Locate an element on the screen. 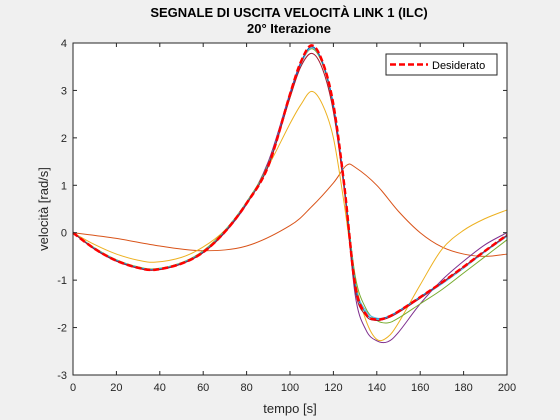 This screenshot has height=420, width=560. y-tick-label: 3 is located at coordinates (64, 91).